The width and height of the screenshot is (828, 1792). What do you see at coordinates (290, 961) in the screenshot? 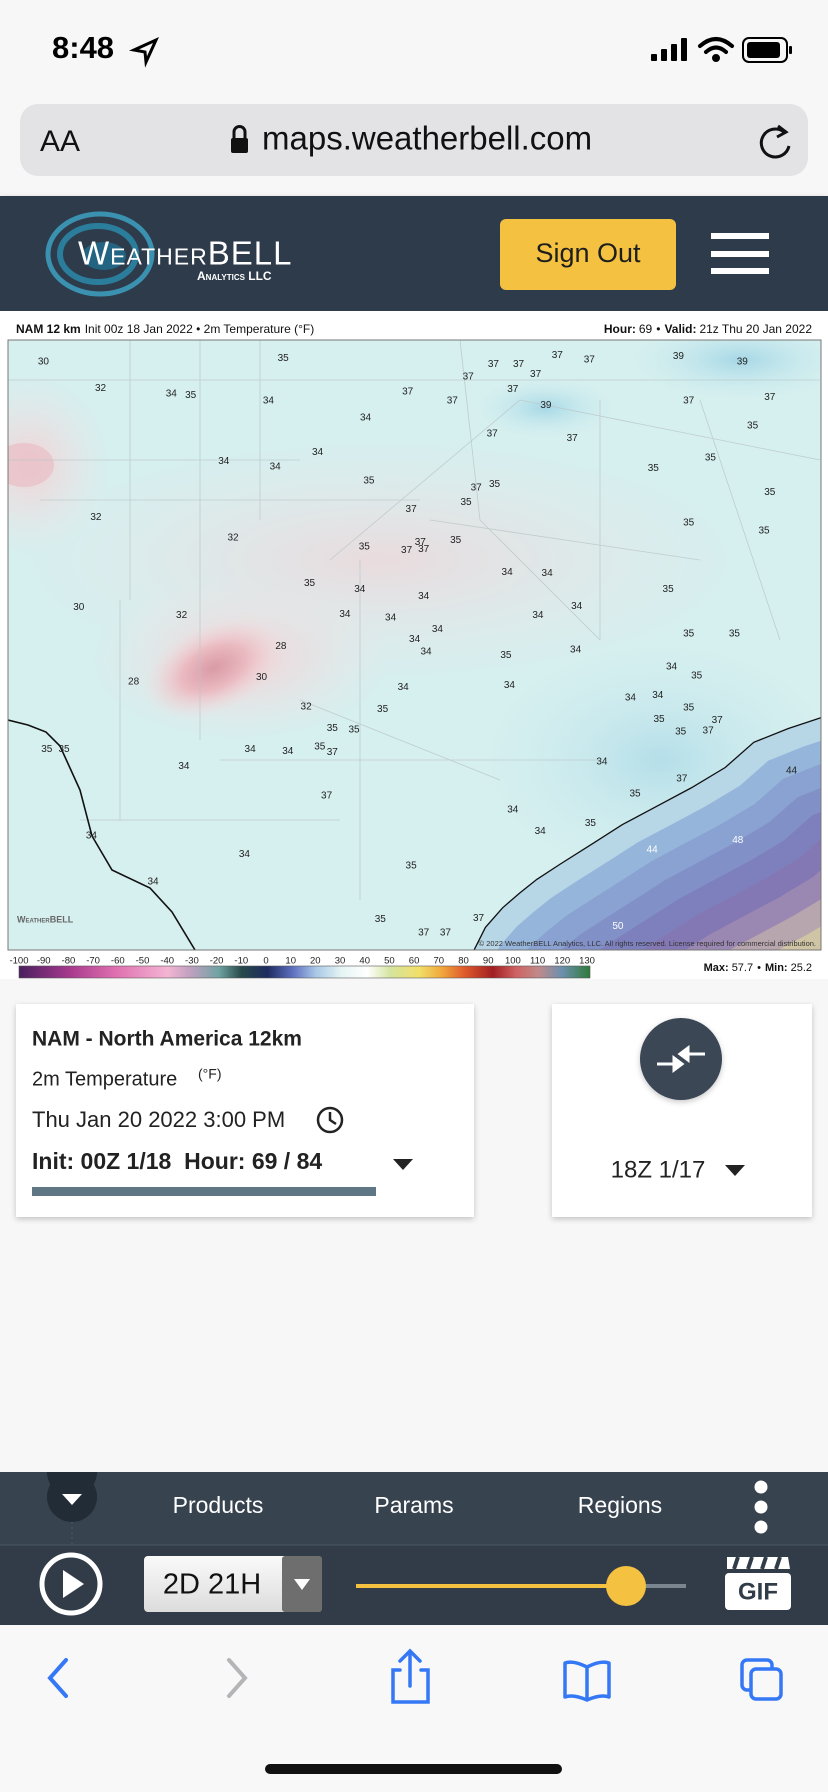
I see `colorbar-tick-label: 10` at bounding box center [290, 961].